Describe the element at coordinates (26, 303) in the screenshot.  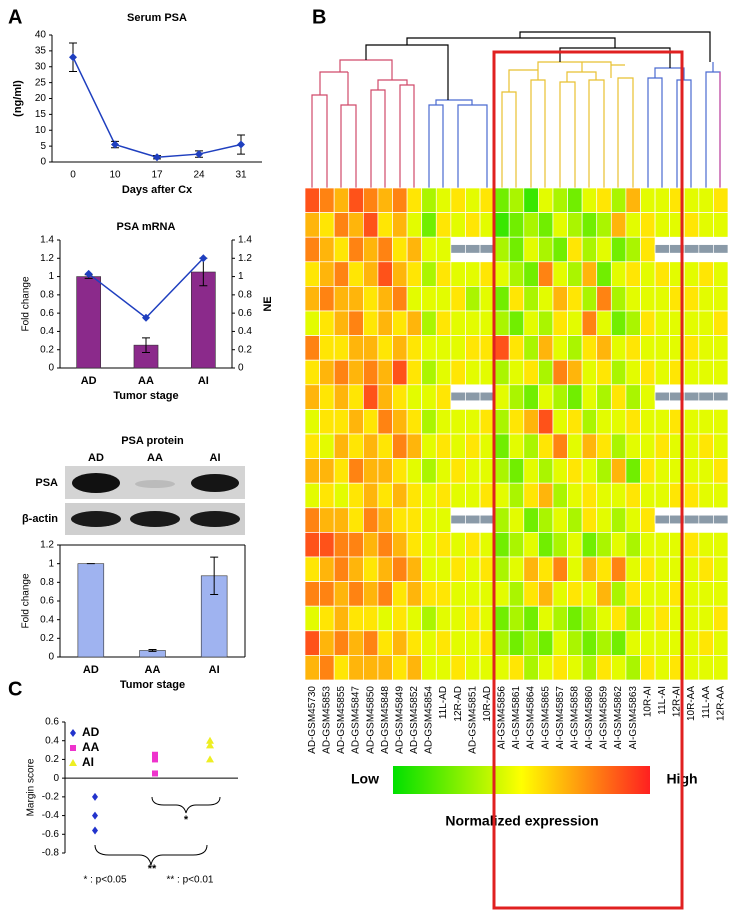
I see `y-axis-label: Fold change` at that location.